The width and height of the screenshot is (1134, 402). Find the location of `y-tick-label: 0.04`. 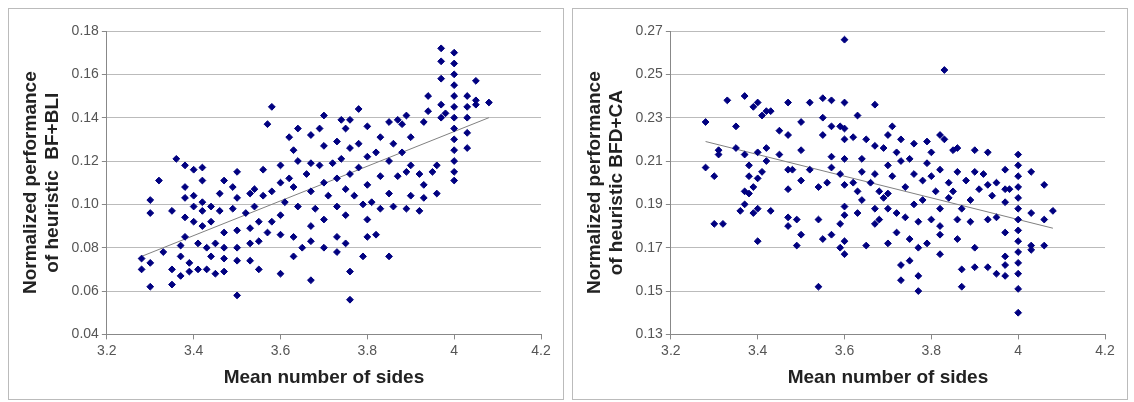

y-tick-label: 0.04 is located at coordinates (85, 333).